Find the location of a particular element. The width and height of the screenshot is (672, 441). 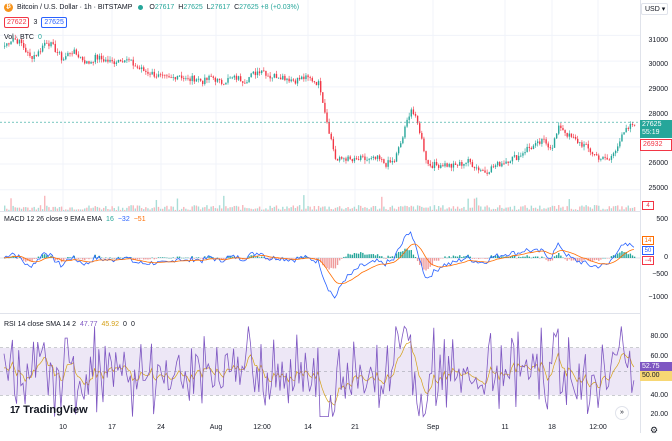

tradingview-logo: 17 TradingView is located at coordinates (49, 410).